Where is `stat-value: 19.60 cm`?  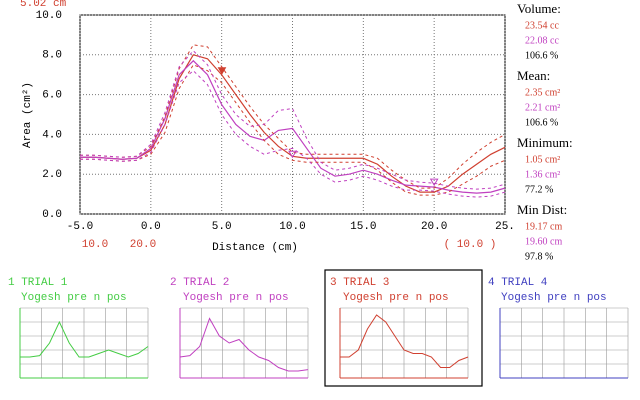
stat-value: 19.60 cm is located at coordinates (543, 241).